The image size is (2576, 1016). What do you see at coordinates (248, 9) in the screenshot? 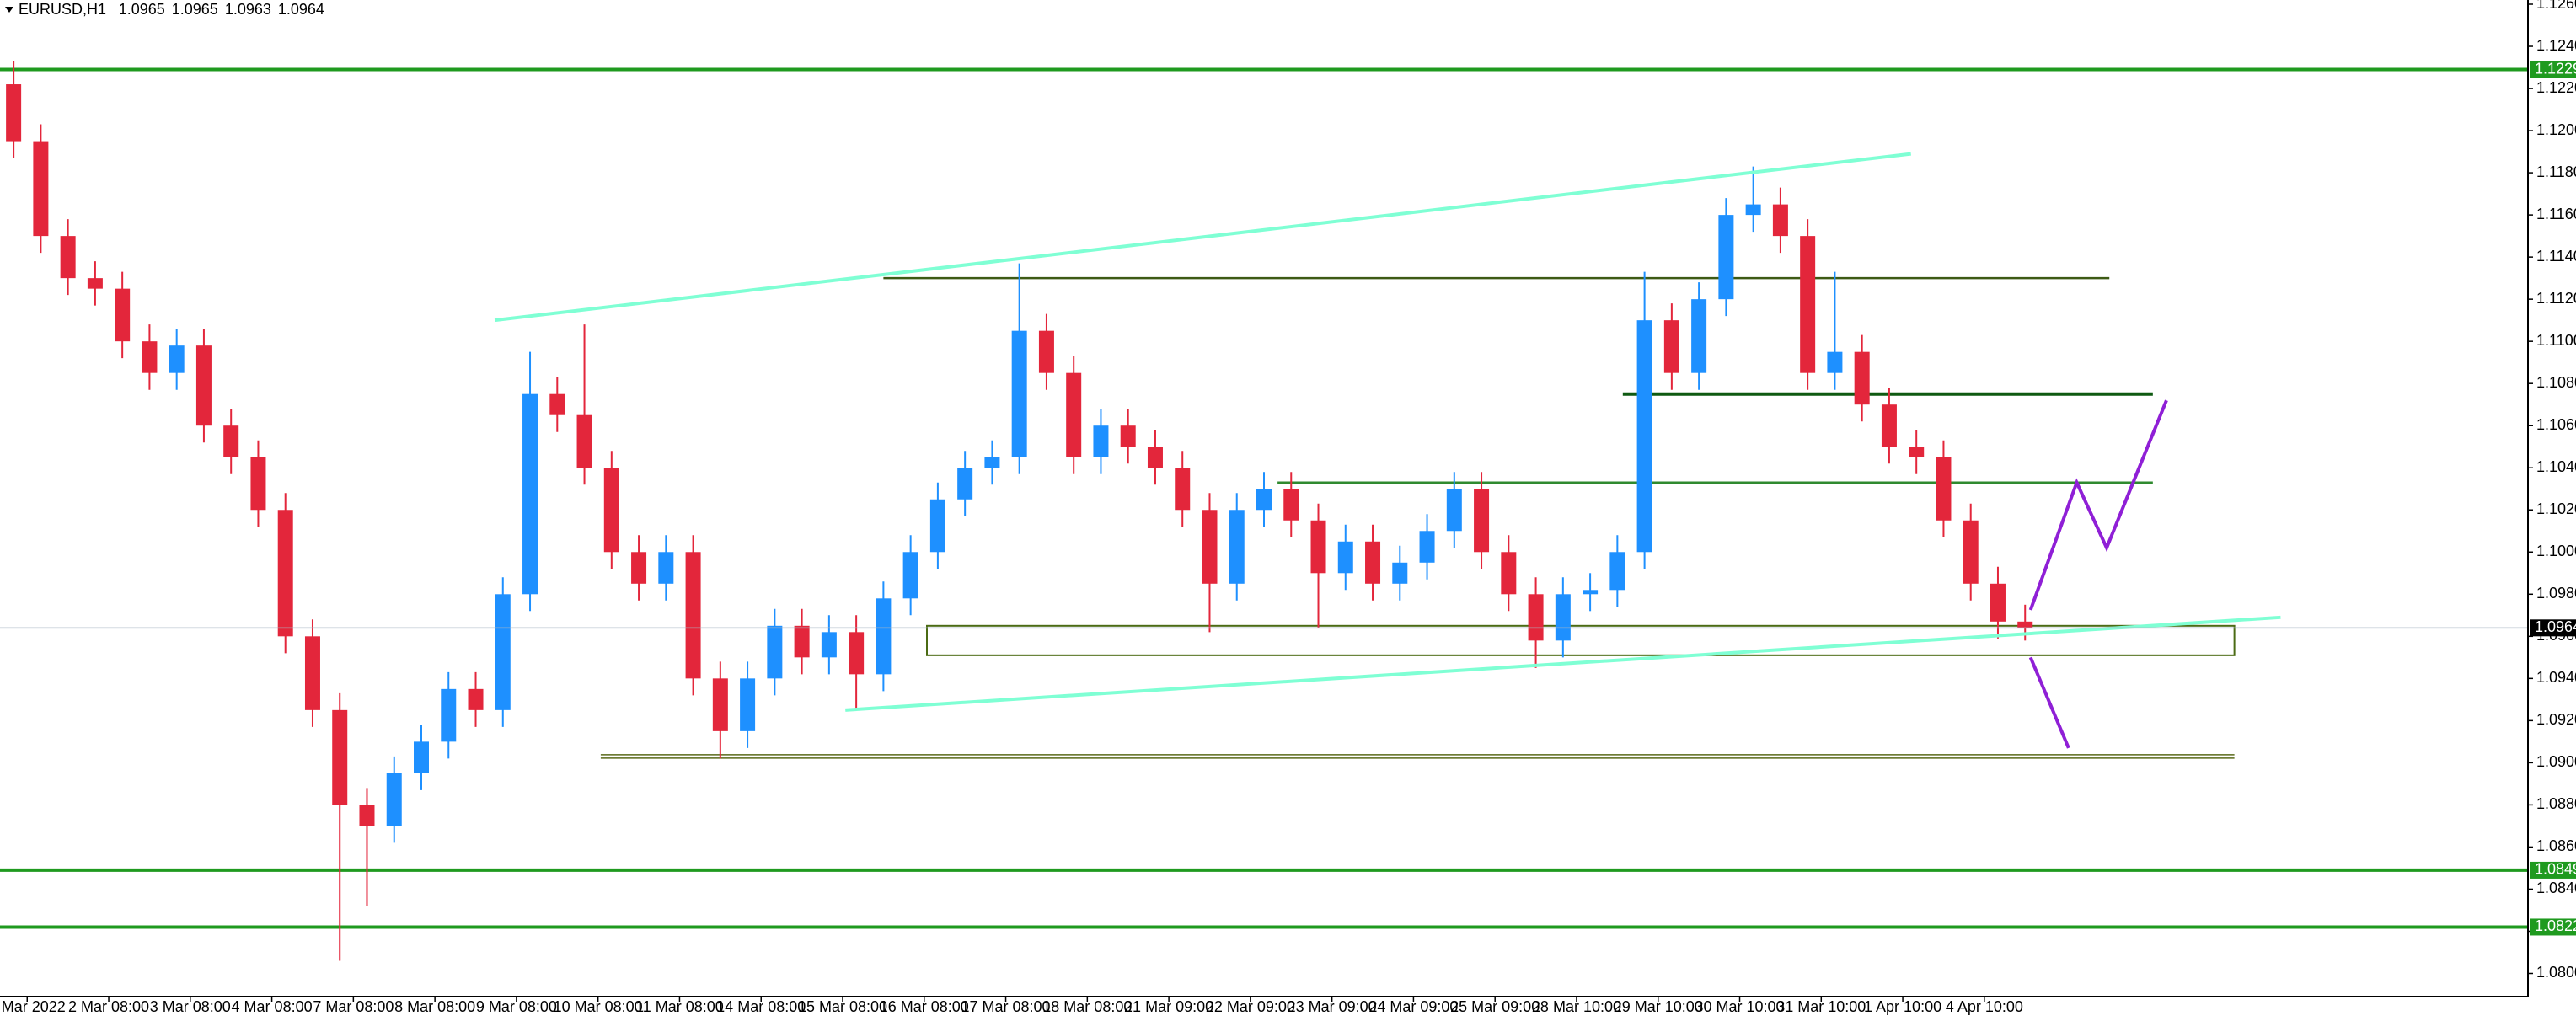
I see `header-low: 1.0963` at bounding box center [248, 9].